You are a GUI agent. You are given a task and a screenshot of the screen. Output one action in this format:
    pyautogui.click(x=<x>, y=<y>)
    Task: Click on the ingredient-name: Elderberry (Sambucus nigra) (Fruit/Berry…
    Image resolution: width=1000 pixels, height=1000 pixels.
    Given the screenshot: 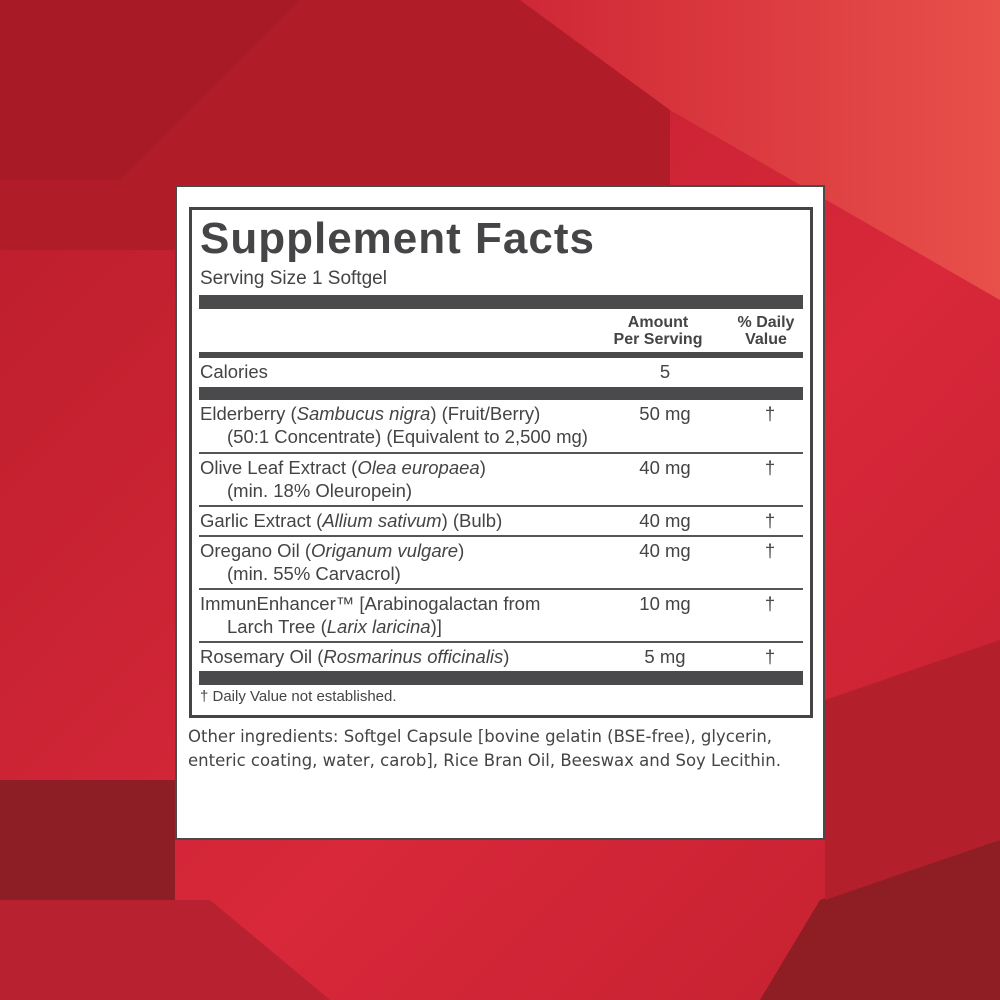 What is the action you would take?
    pyautogui.click(x=410, y=425)
    